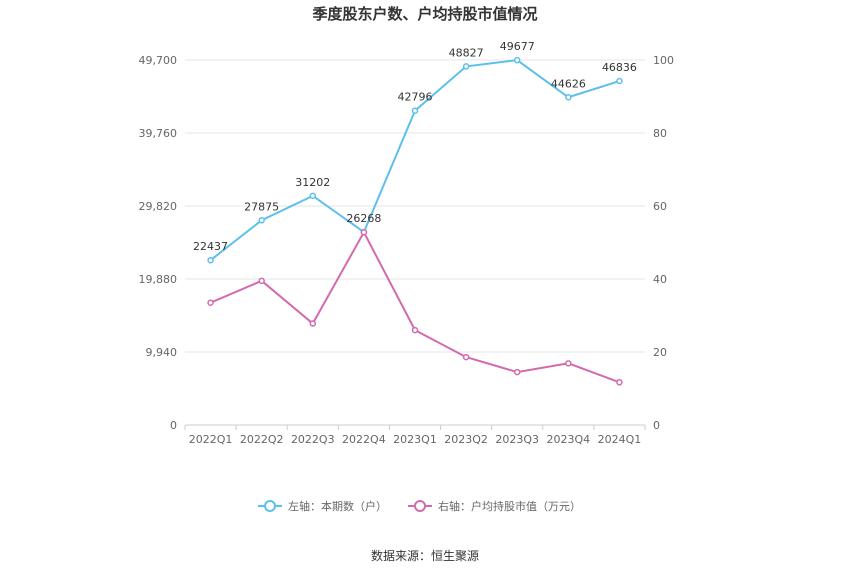  I want to click on data-label: 31202, so click(312, 182).